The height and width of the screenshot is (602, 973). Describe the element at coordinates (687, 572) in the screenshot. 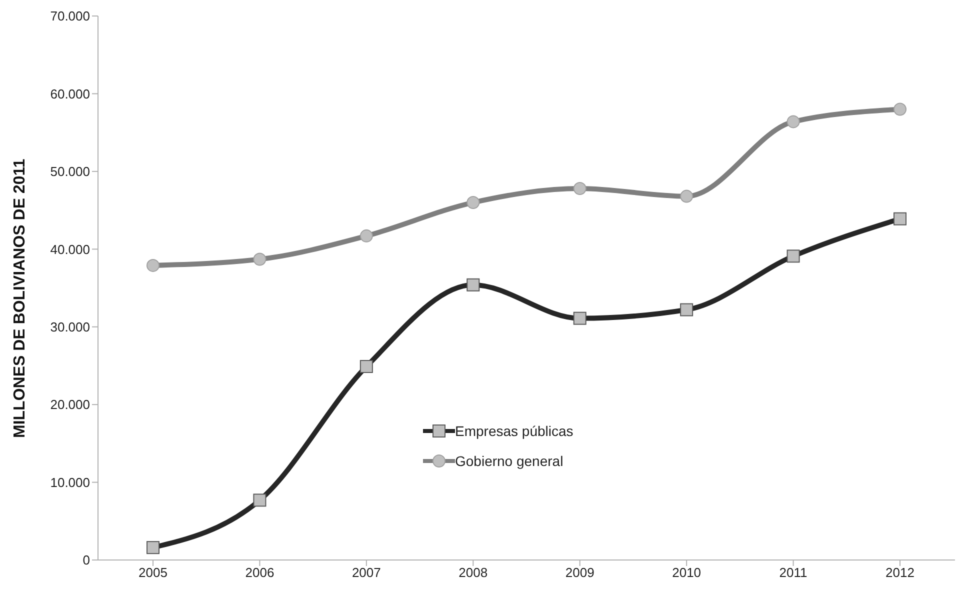

I see `x-tick-label: 2010` at that location.